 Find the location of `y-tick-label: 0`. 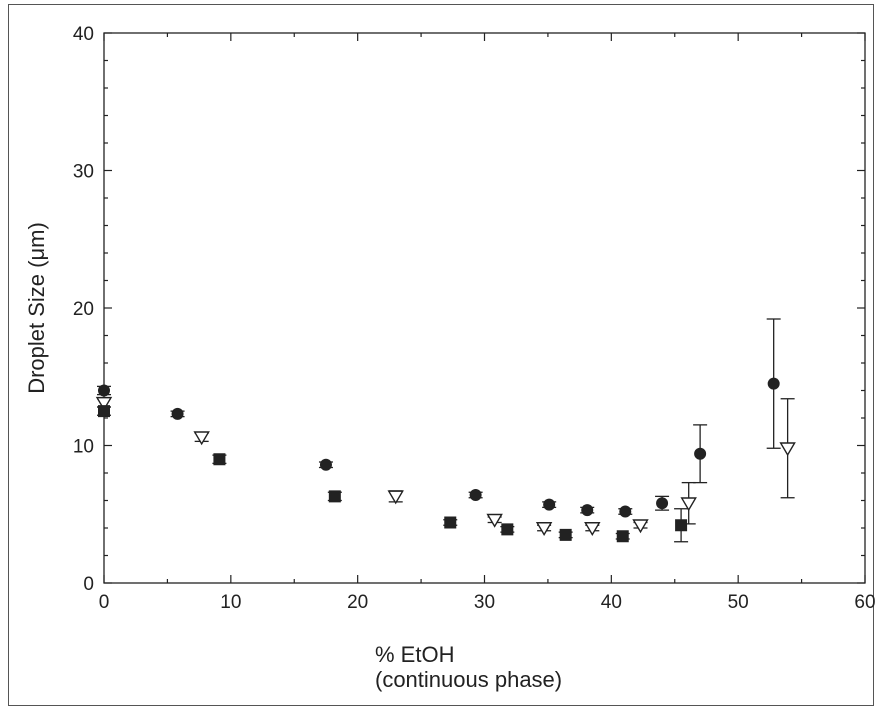

y-tick-label: 0 is located at coordinates (88, 584).